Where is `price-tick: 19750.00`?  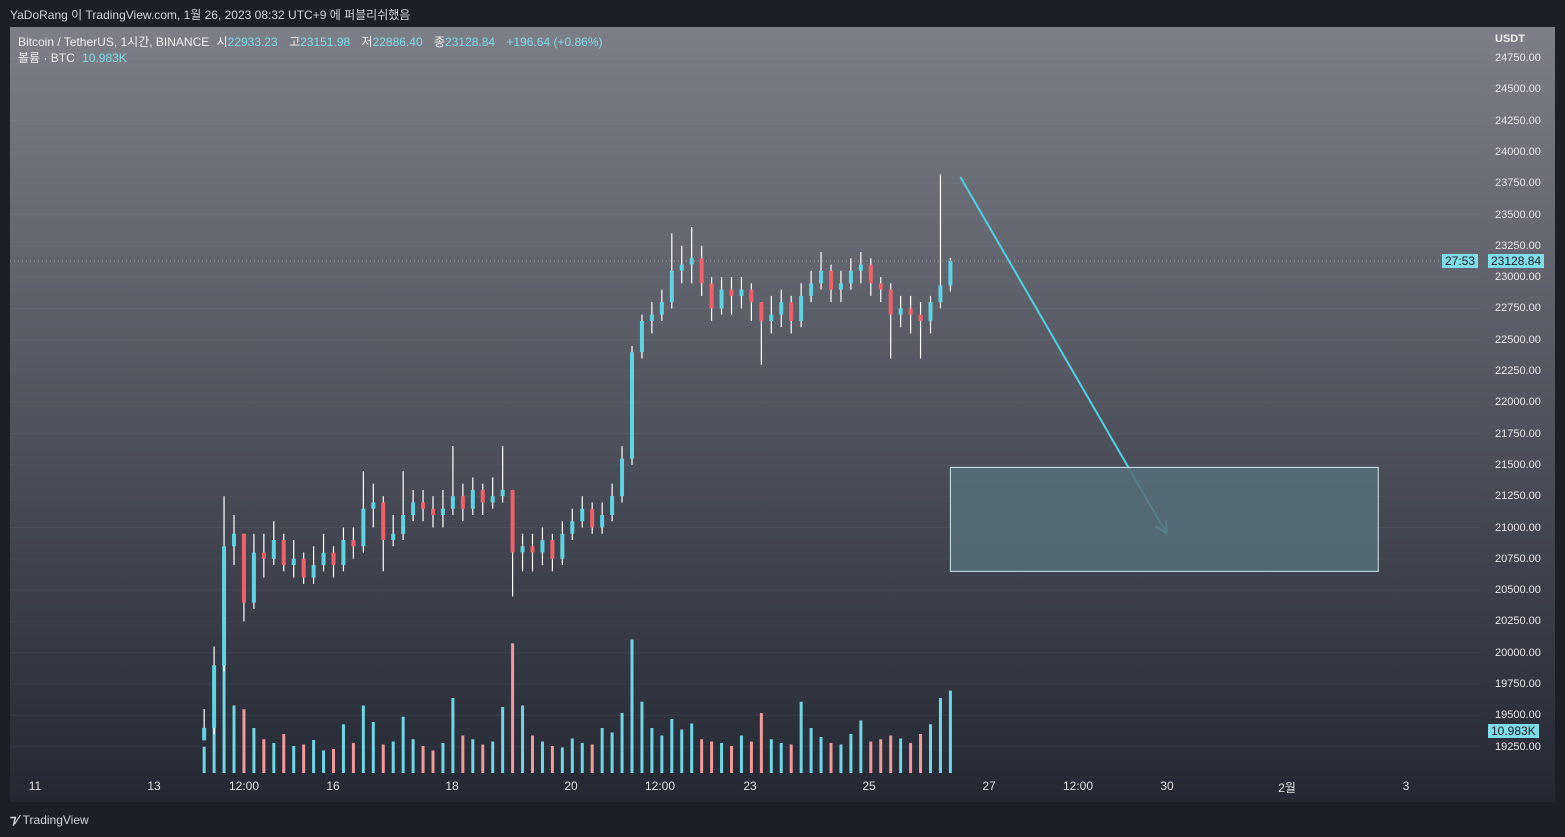
price-tick: 19750.00 is located at coordinates (1518, 684).